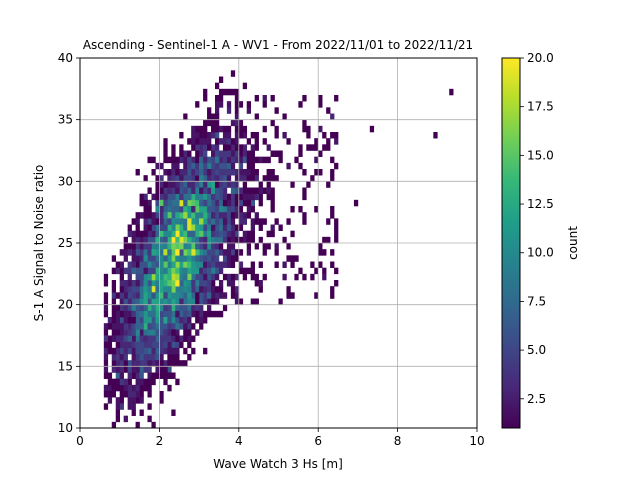  What do you see at coordinates (540, 204) in the screenshot?
I see `colorbar-tick-label: 12.5` at bounding box center [540, 204].